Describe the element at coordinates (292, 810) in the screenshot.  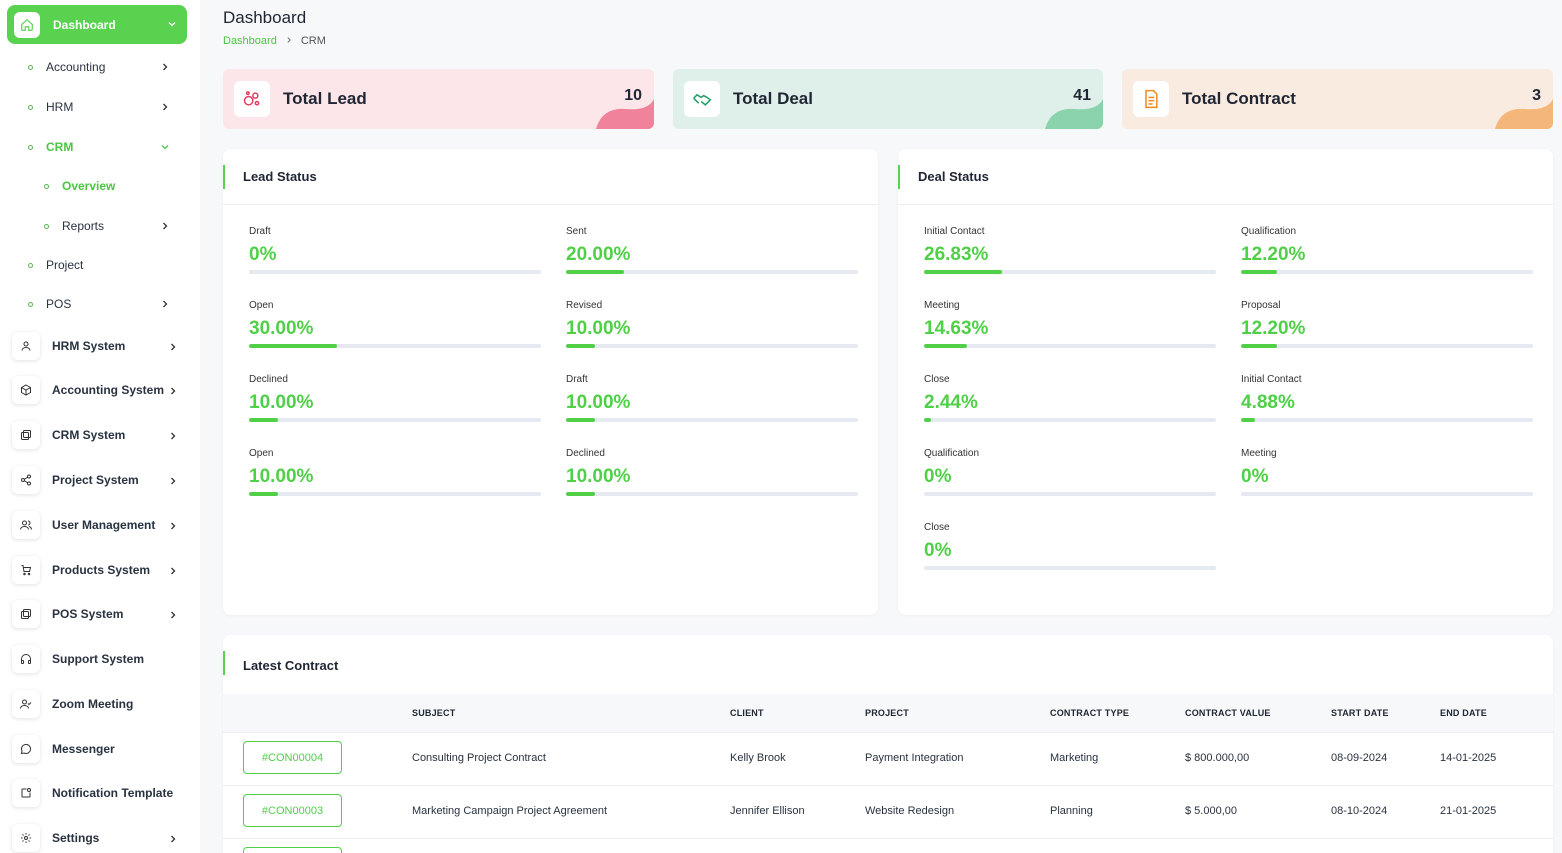
I see `contract-id-button: #CON00003` at that location.